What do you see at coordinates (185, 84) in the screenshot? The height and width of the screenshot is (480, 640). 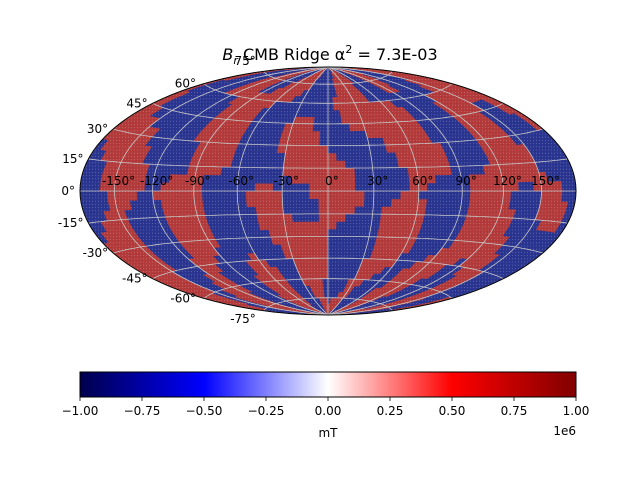 I see `lat-tick-label: 60°` at bounding box center [185, 84].